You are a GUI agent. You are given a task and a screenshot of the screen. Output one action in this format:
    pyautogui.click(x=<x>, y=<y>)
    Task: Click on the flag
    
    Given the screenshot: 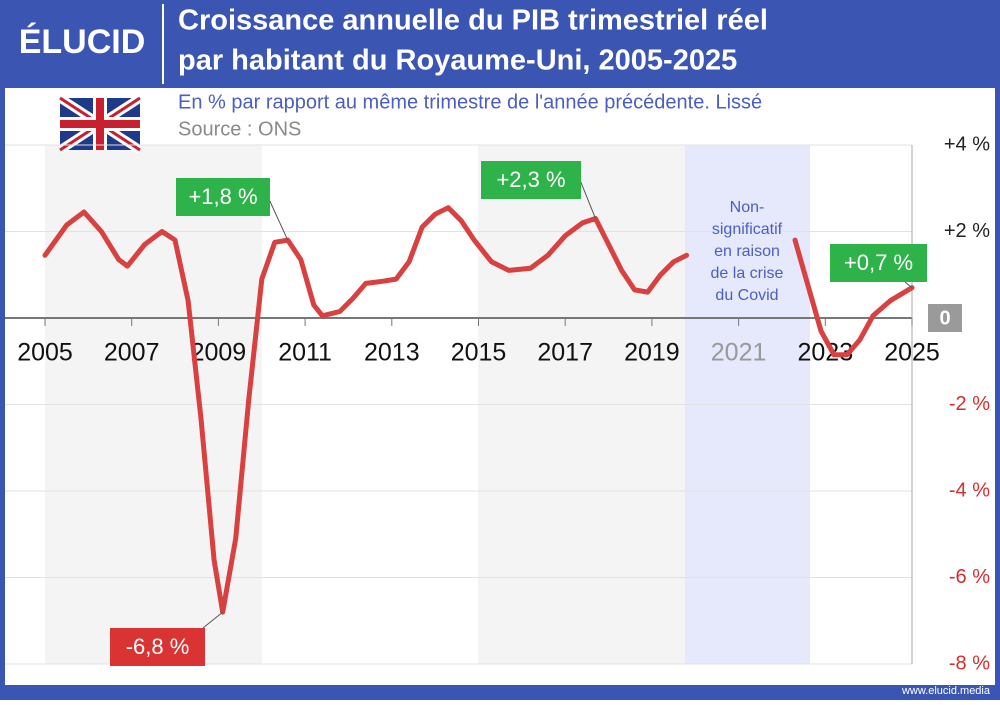 What is the action you would take?
    pyautogui.click(x=100, y=124)
    